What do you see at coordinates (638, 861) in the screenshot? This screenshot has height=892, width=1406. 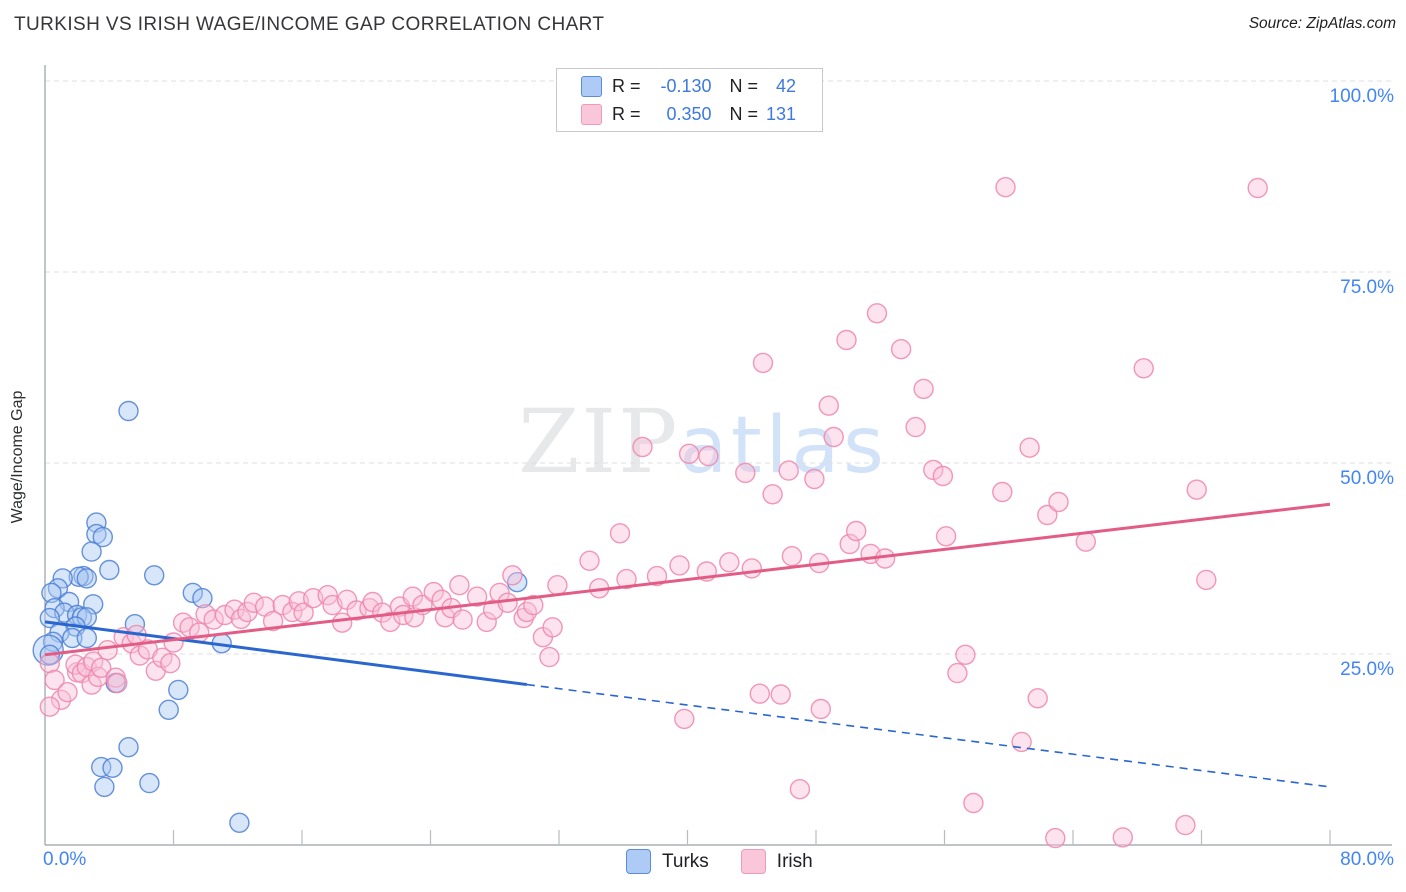 I see `turks-legend-swatch-icon` at bounding box center [638, 861].